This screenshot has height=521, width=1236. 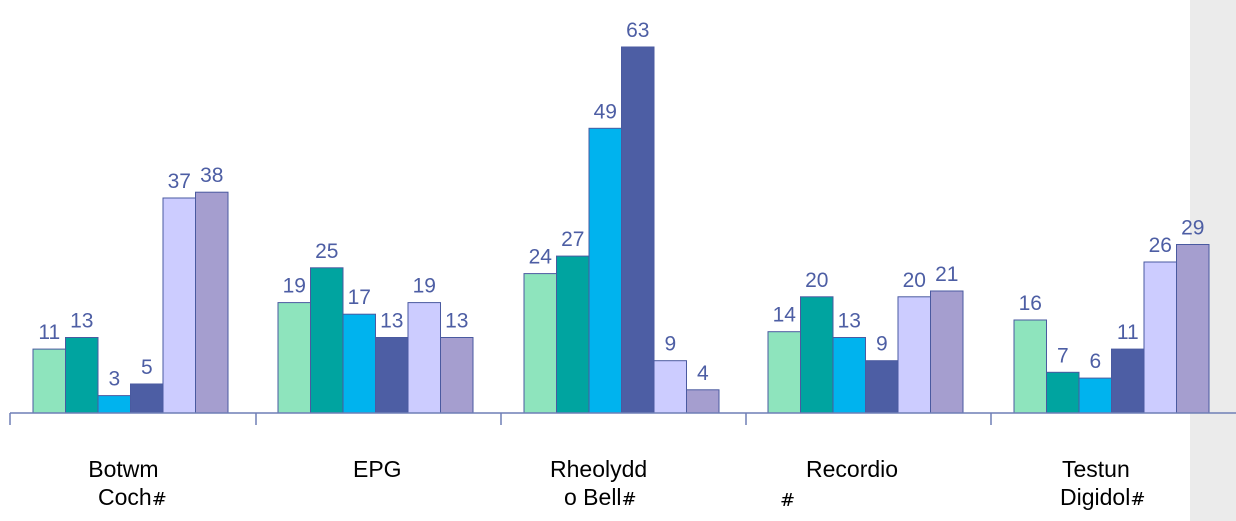 I want to click on value-label: 4, so click(x=703, y=373).